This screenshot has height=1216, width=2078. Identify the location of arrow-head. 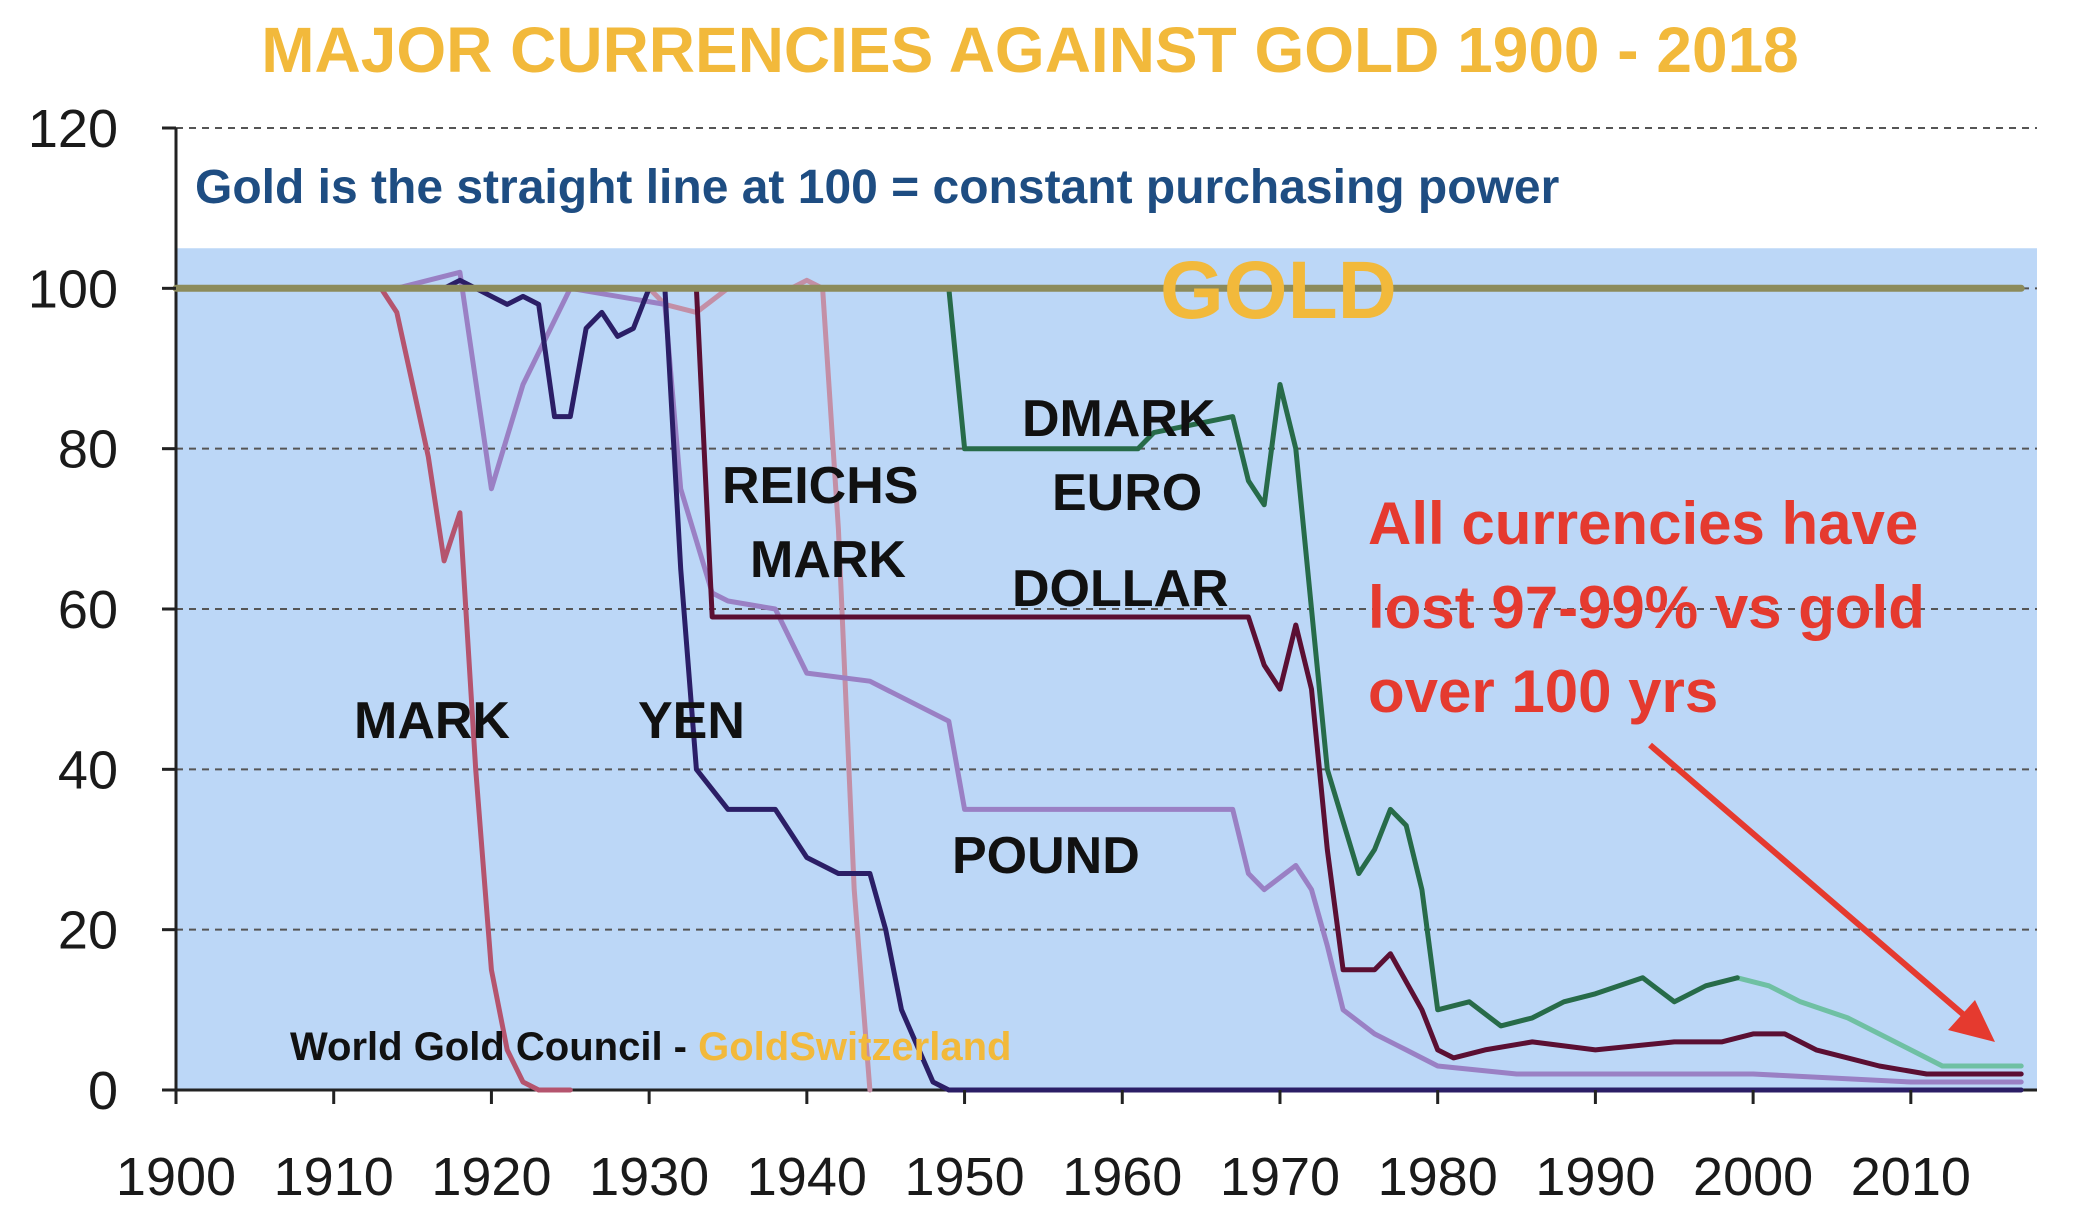
(1971, 1021).